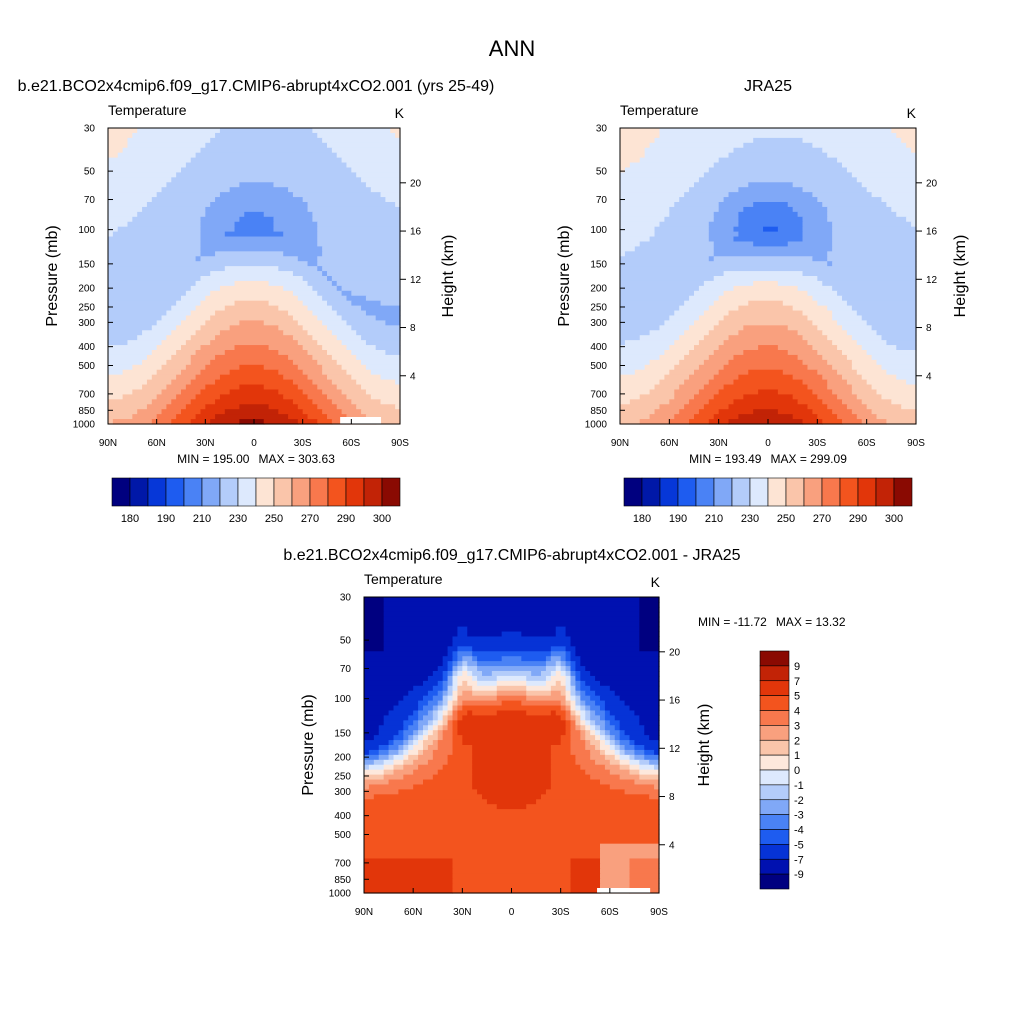  Describe the element at coordinates (86, 289) in the screenshot. I see `y-tick-label: 200` at that location.